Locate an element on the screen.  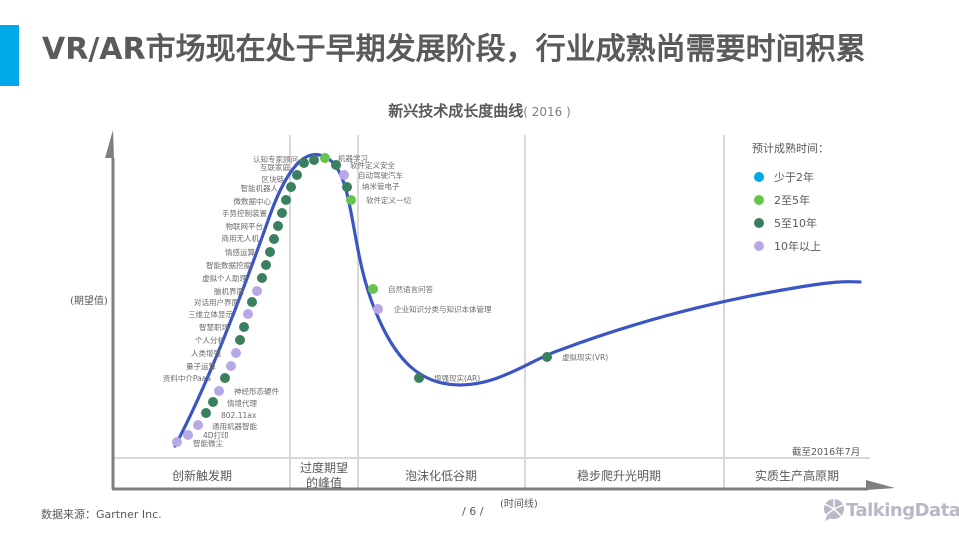
label: 商用无人机 is located at coordinates (241, 238).